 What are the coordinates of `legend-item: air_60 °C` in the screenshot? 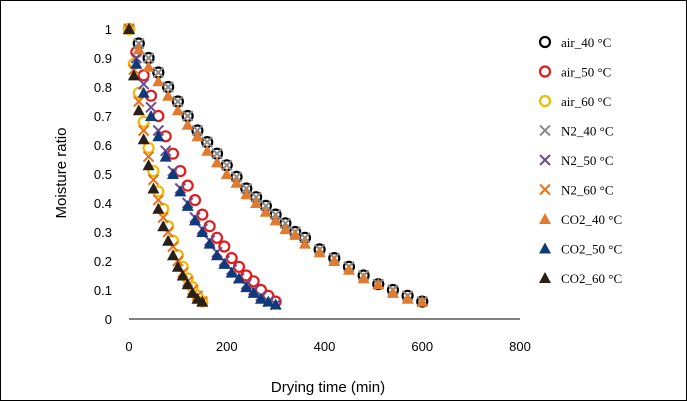 It's located at (574, 101).